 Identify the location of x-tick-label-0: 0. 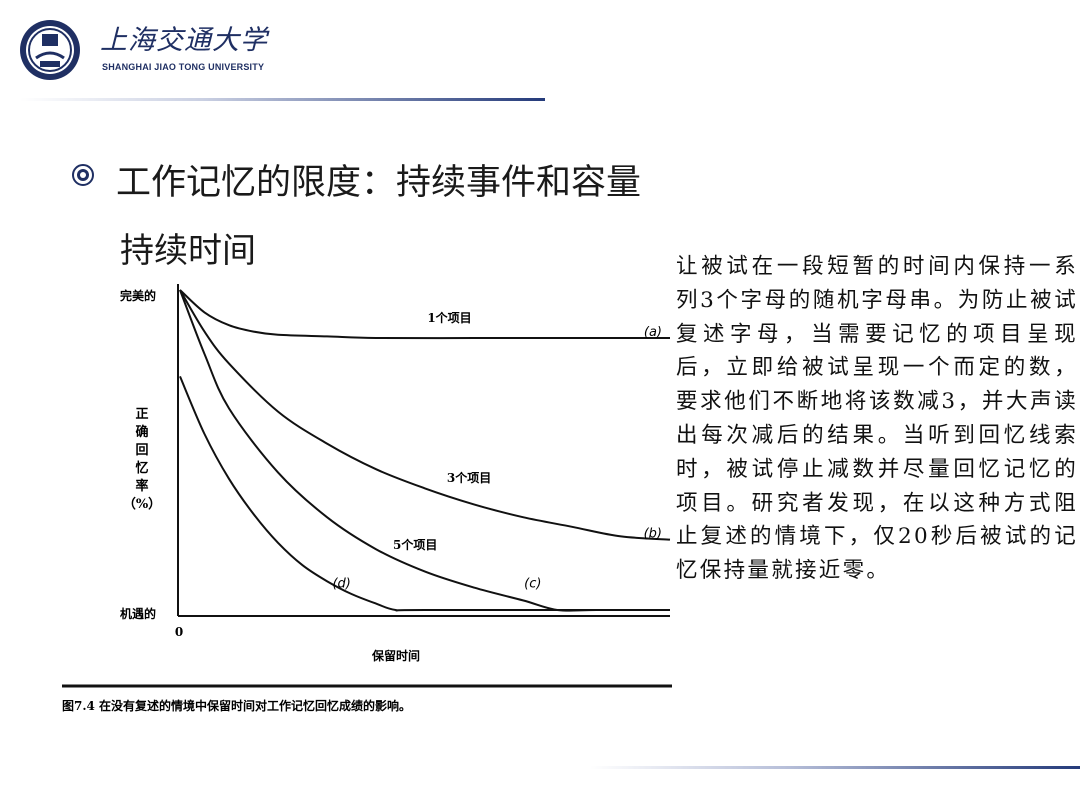
(179, 632).